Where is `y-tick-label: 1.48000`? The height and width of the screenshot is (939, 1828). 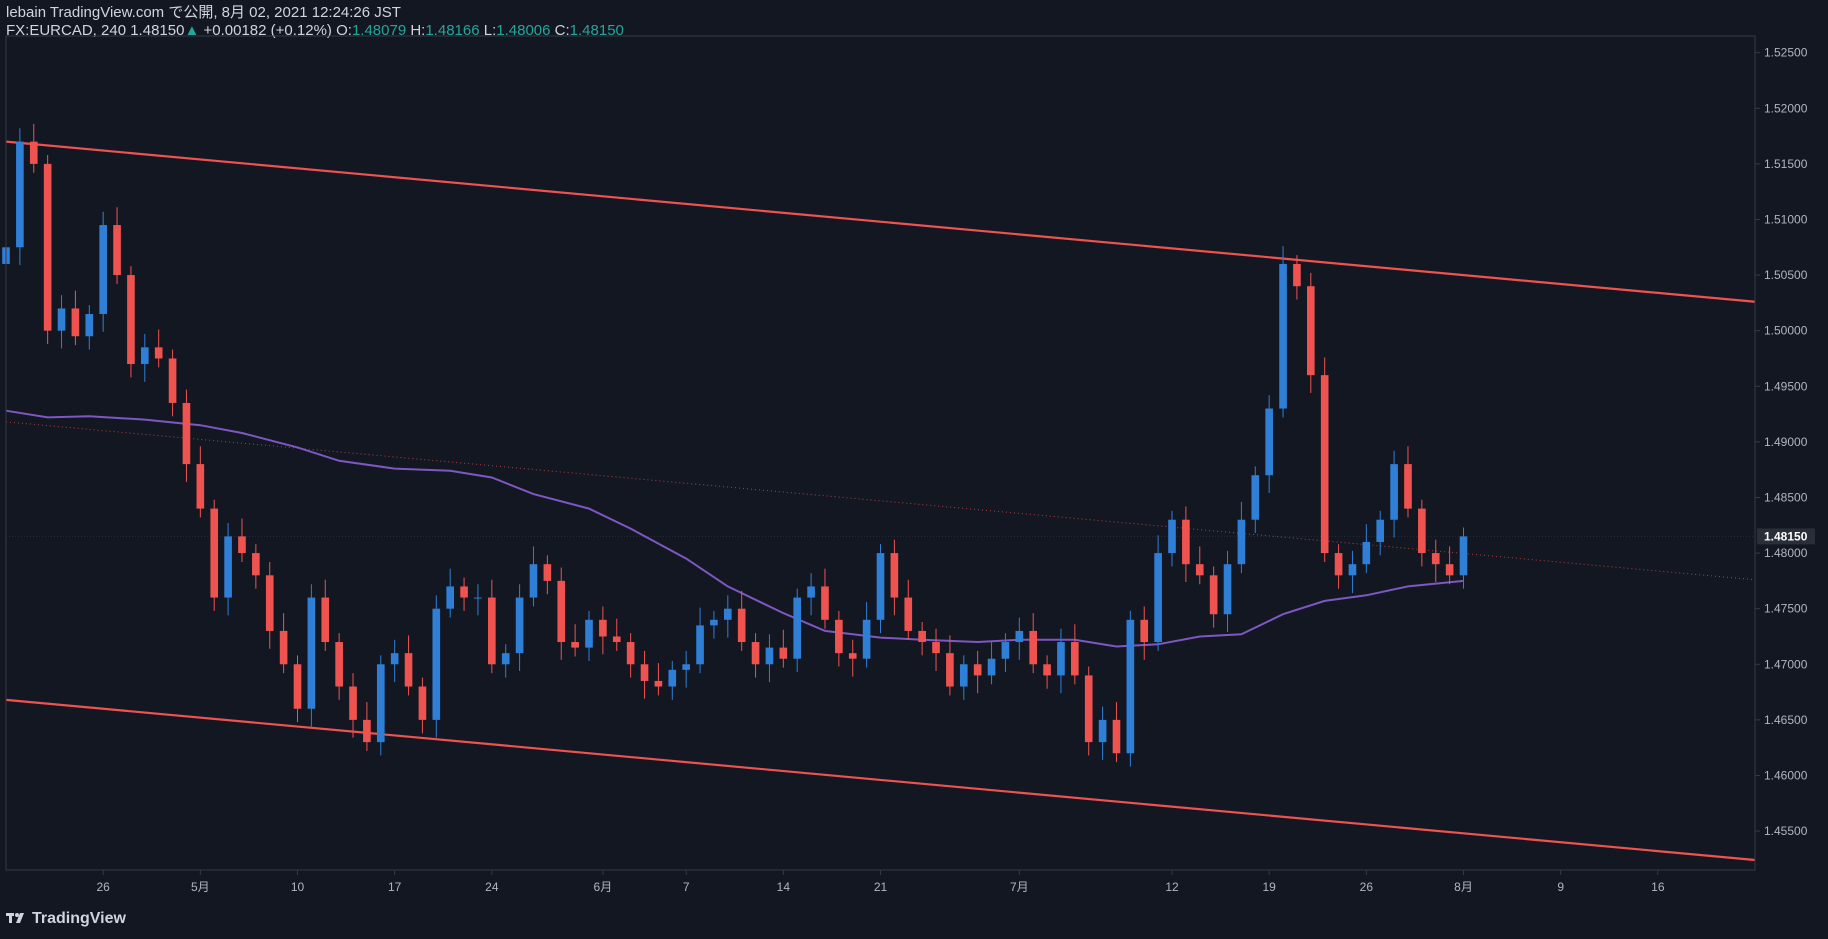 y-tick-label: 1.48000 is located at coordinates (1786, 553).